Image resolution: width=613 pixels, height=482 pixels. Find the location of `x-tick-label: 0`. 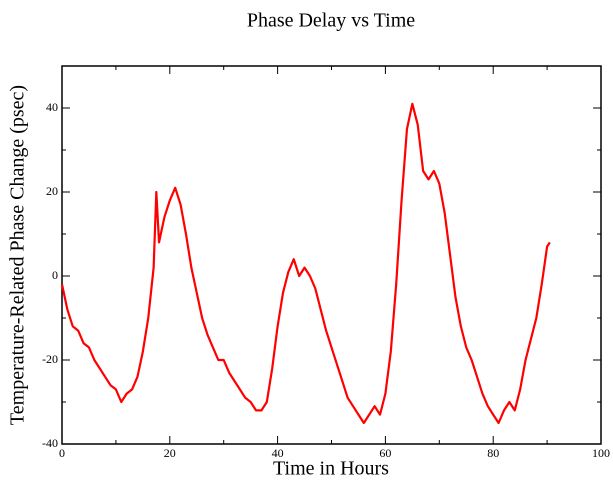

x-tick-label: 0 is located at coordinates (62, 453).